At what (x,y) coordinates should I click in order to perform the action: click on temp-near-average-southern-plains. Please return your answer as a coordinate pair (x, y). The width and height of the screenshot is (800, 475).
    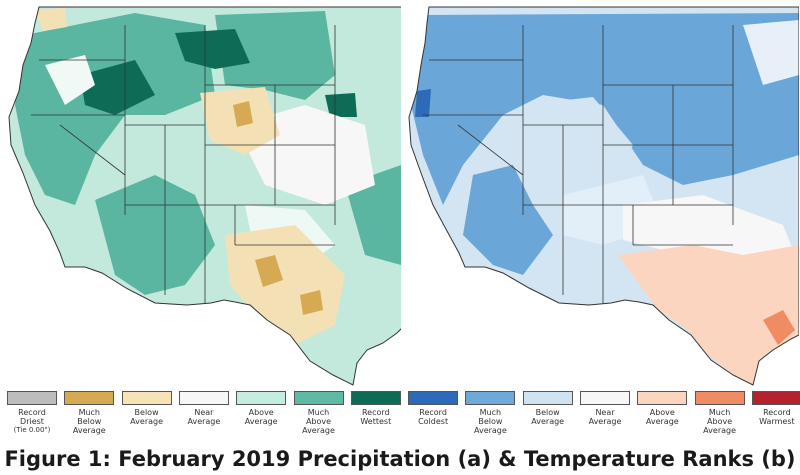
    Looking at the image, I should click on (711, 230).